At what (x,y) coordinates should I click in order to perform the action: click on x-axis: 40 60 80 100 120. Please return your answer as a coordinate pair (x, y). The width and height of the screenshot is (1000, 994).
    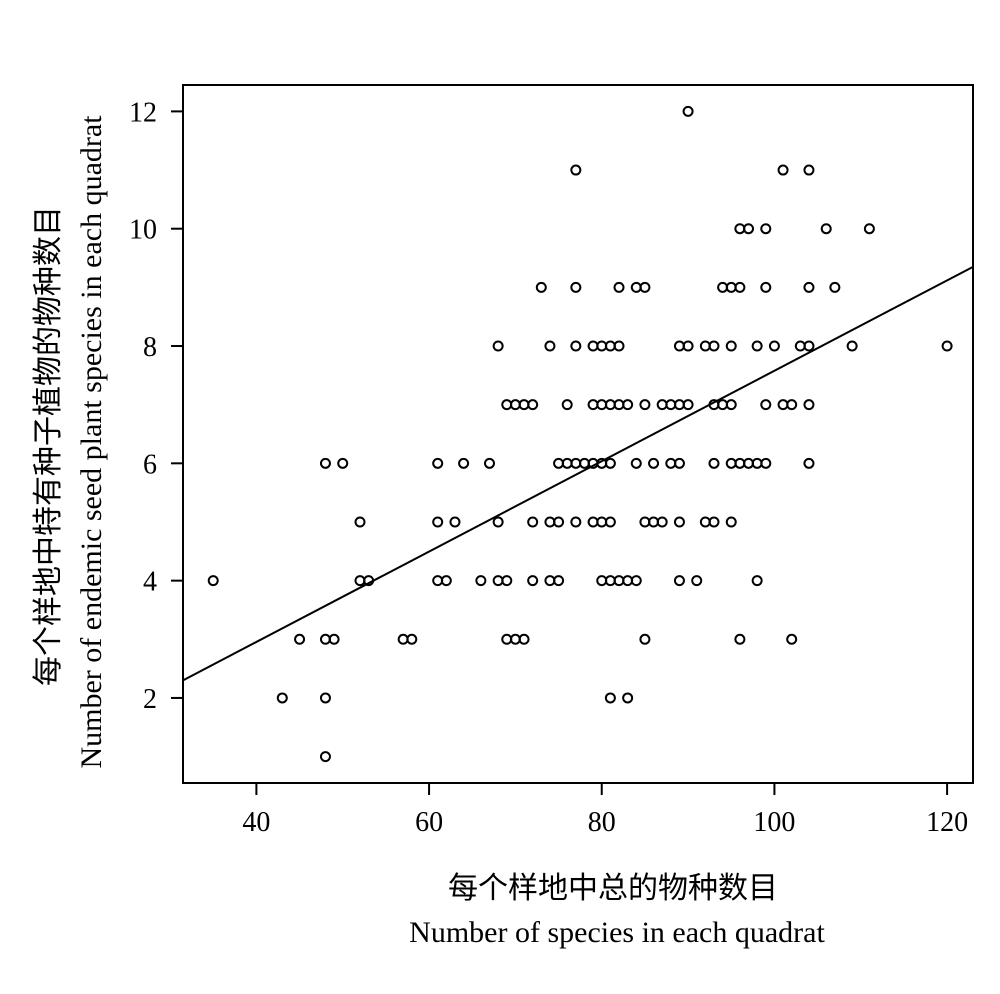
    Looking at the image, I should click on (605, 810).